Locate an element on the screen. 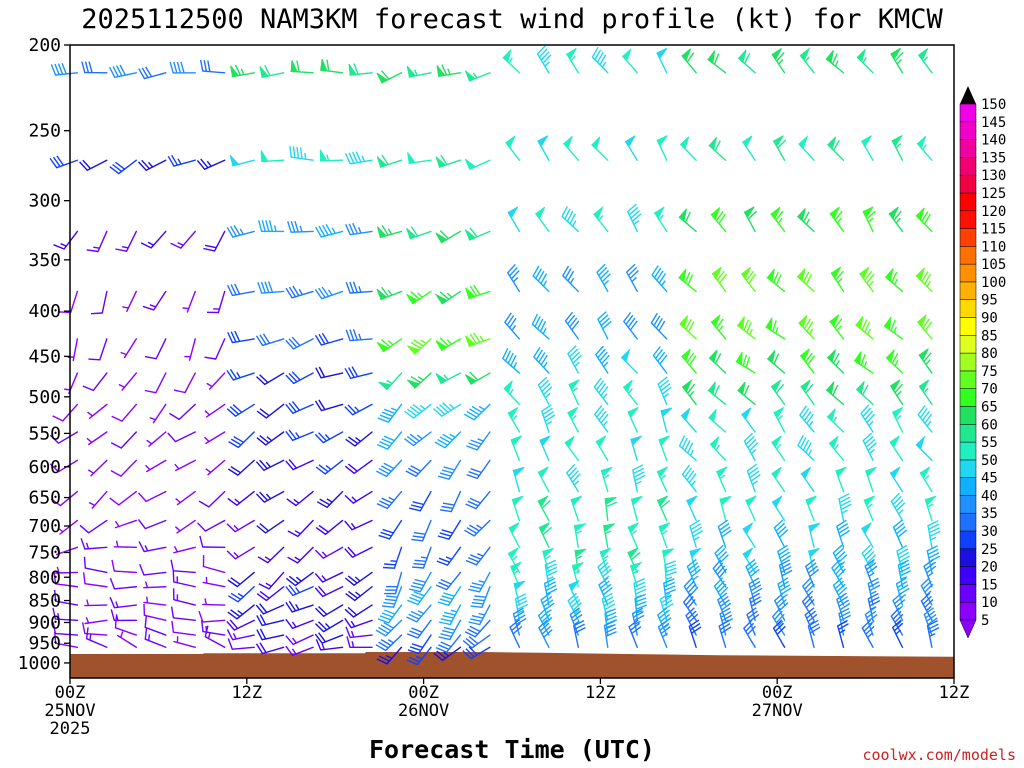 This screenshot has height=768, width=1024. y-tick-label: 350 is located at coordinates (44, 260).